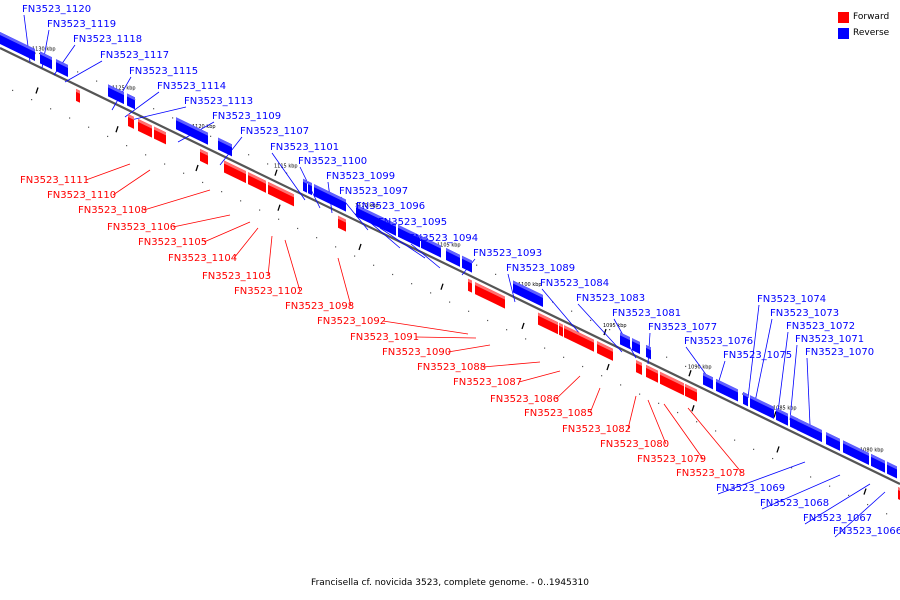  I want to click on forward-gene, so click(484, 292).